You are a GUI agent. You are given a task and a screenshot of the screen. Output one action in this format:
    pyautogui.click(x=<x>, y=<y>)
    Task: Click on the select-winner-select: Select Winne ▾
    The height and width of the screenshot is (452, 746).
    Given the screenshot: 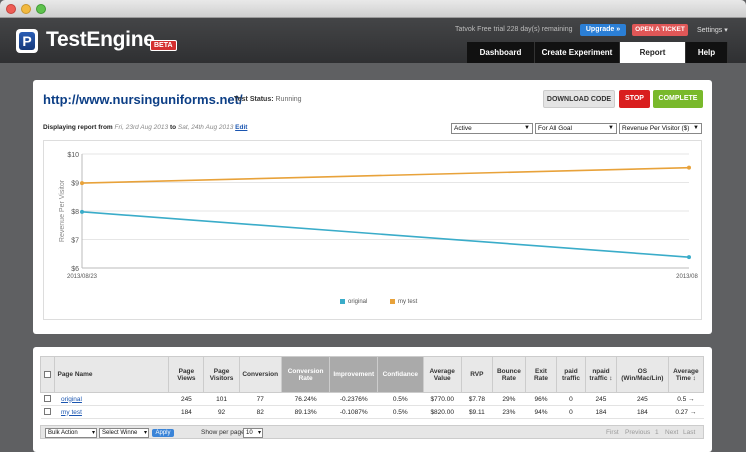 What is the action you would take?
    pyautogui.click(x=124, y=433)
    